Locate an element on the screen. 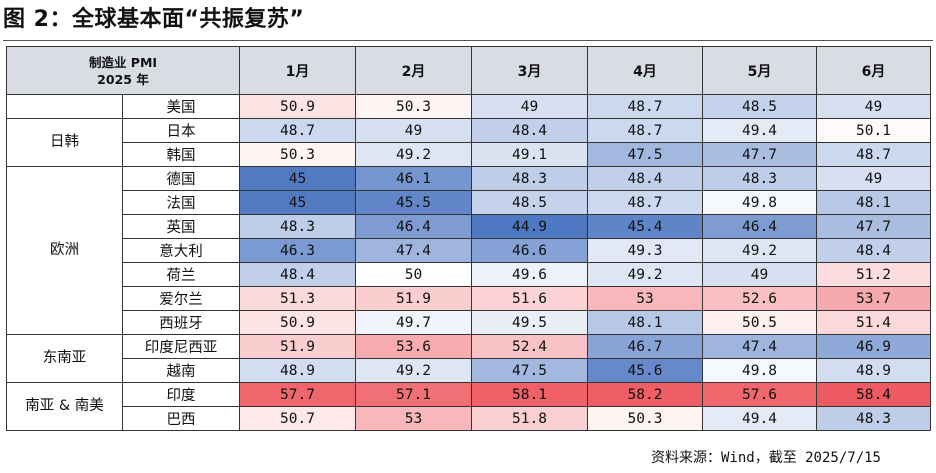 Image resolution: width=936 pixels, height=473 pixels. table-row: 巴西 50.7 53 51.8 50.3 49.4 48.3 is located at coordinates (469, 418).